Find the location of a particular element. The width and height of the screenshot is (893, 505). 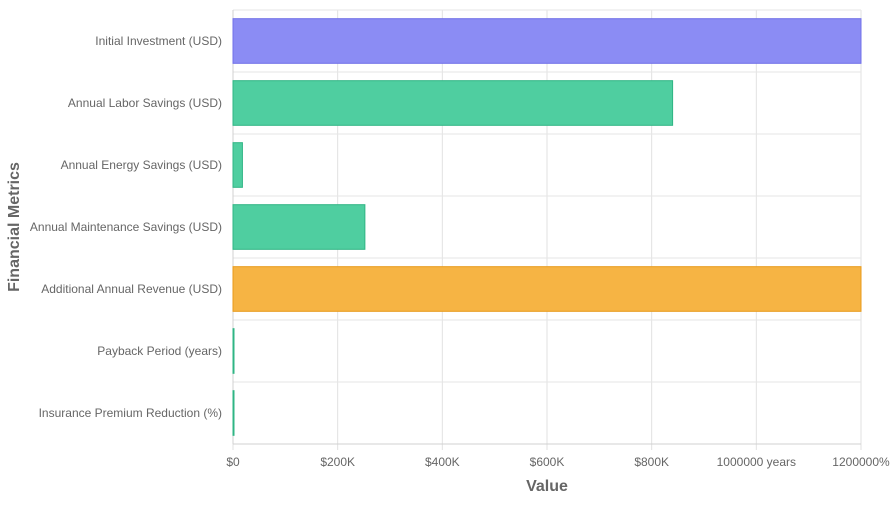

y-tick-label: Annual Maintenance Savings (USD) is located at coordinates (126, 227).